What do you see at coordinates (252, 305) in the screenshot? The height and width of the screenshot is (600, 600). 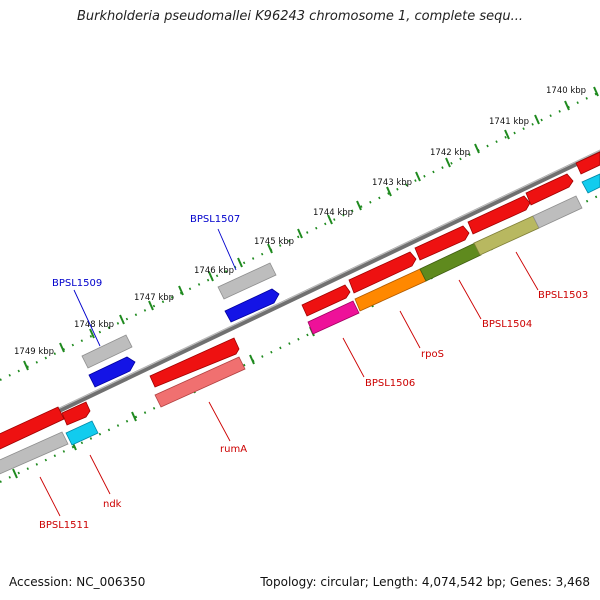 I see `gene-arrow-bpsl1507` at bounding box center [252, 305].